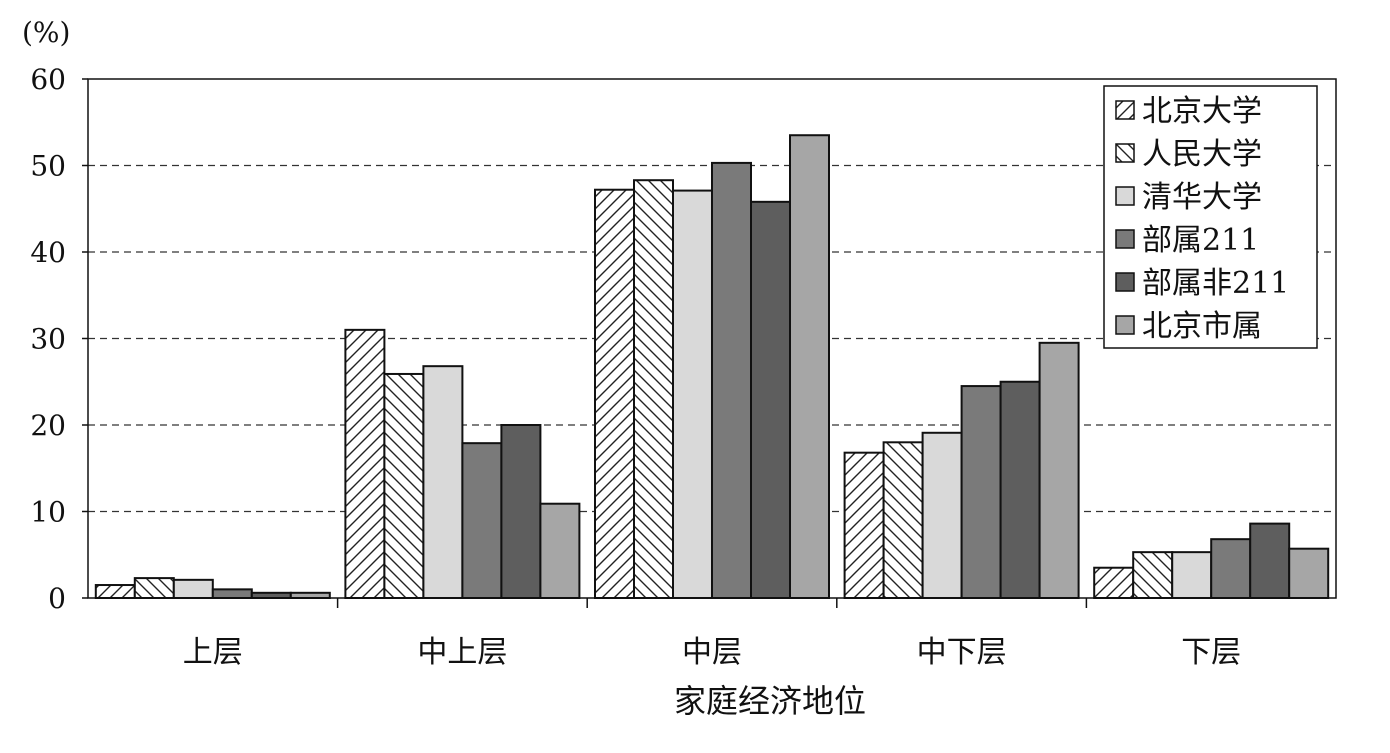 The width and height of the screenshot is (1390, 753). Describe the element at coordinates (770, 701) in the screenshot. I see `x-axis-title: 家庭经济地位` at that location.